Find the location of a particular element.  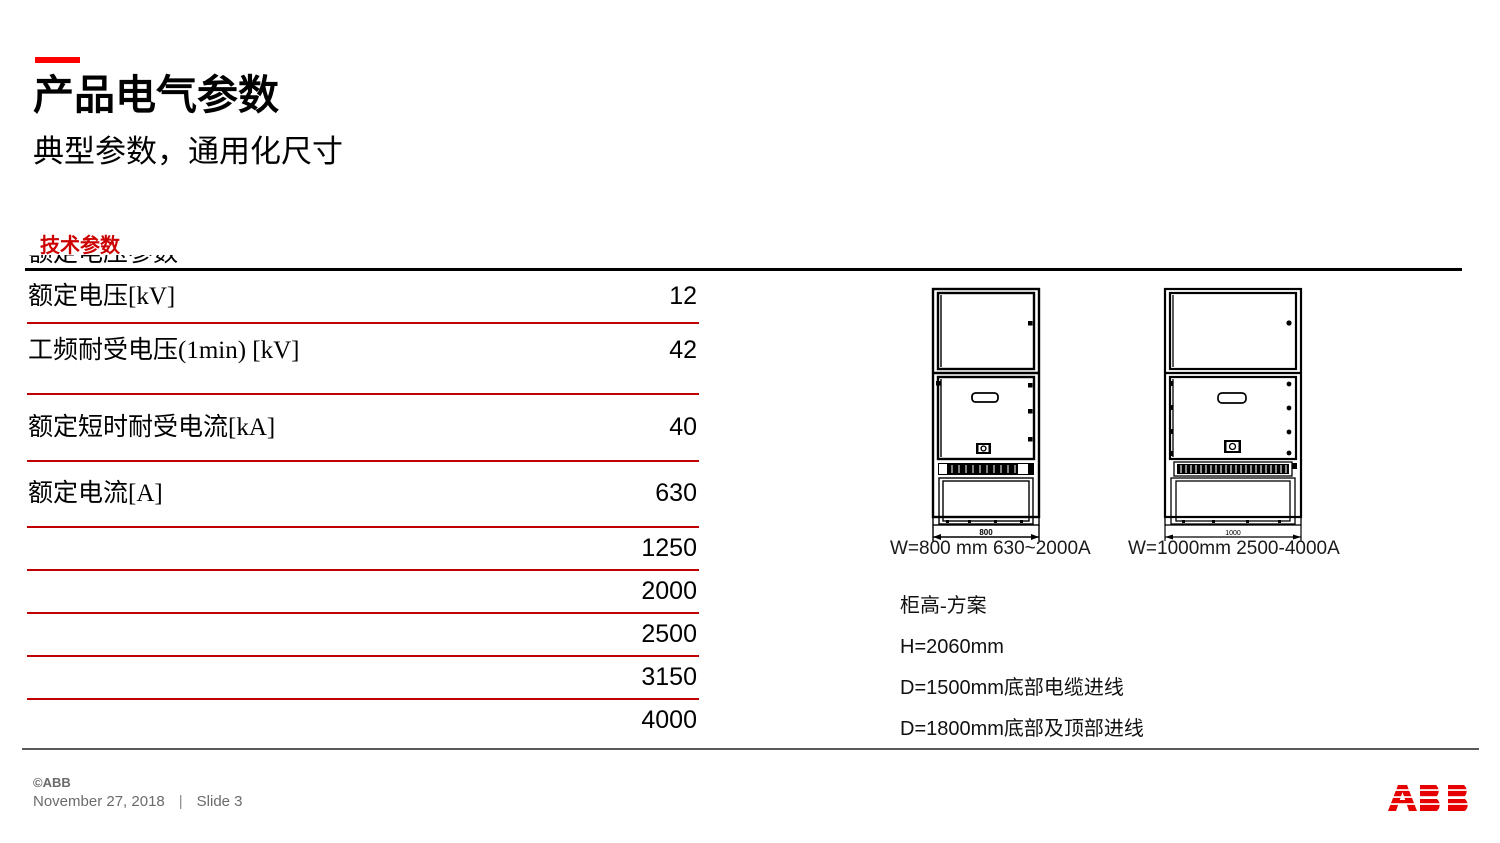

spec-value: 40 is located at coordinates (683, 427).